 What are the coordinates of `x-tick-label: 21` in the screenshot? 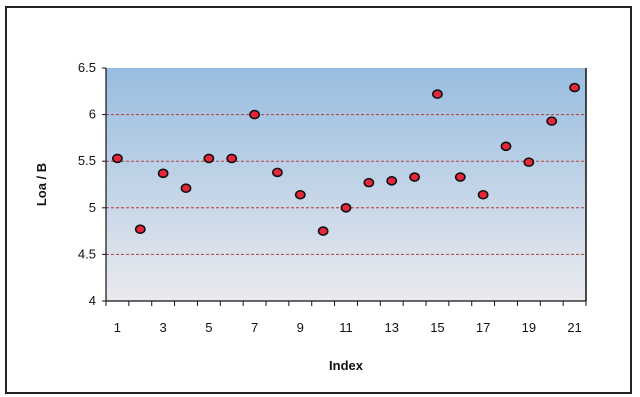 It's located at (574, 327).